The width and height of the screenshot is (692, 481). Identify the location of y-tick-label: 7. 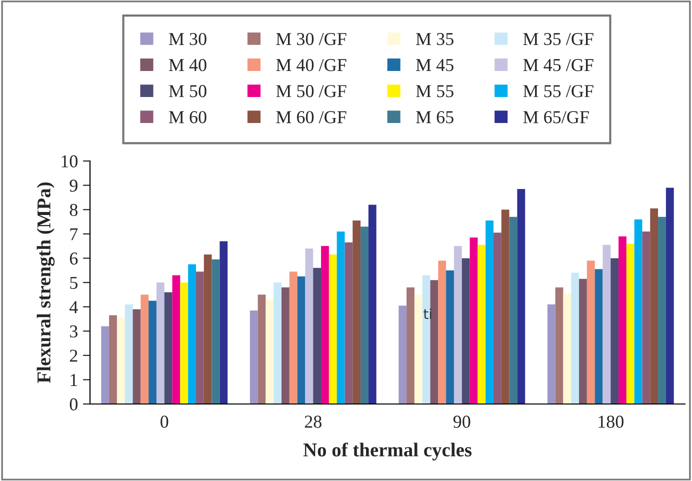
(74, 234).